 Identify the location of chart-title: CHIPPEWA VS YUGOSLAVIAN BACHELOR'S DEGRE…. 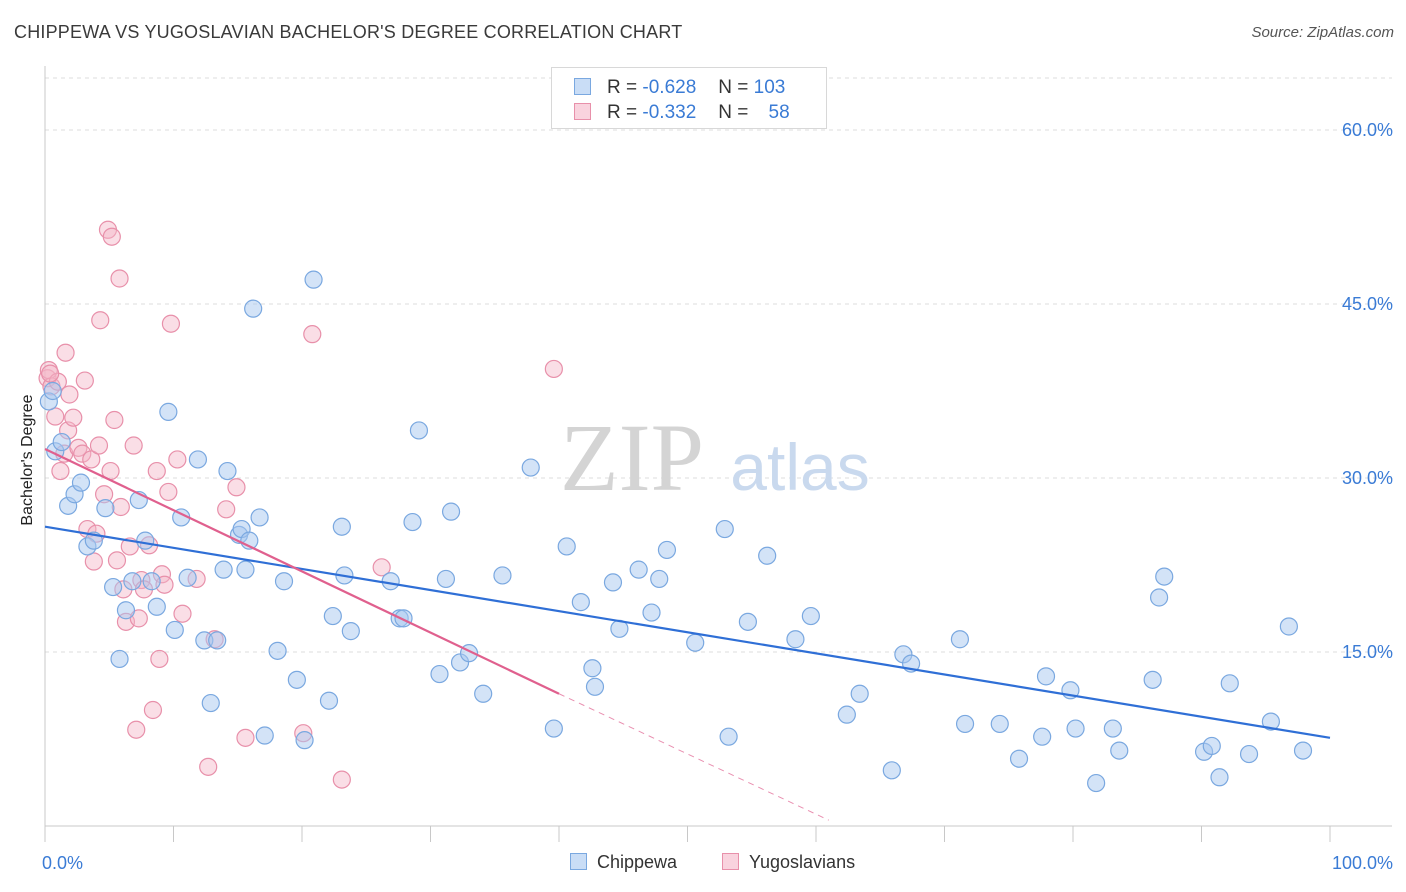
(348, 32).